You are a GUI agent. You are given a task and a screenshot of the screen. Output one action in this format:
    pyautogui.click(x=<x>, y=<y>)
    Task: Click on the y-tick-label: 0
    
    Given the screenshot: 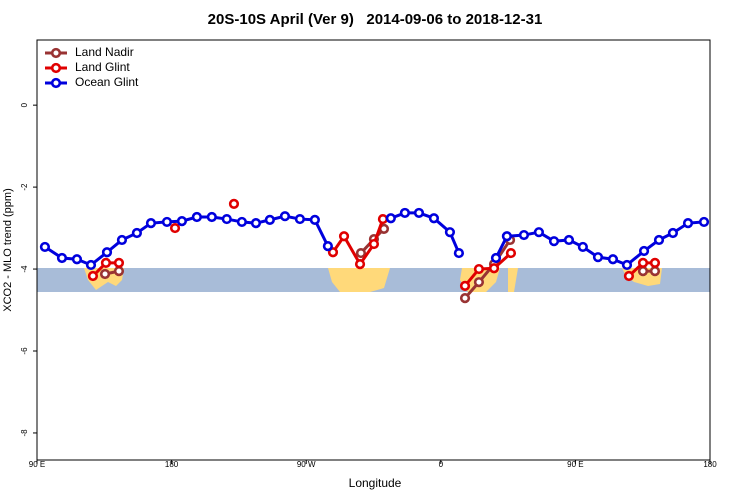 What is the action you would take?
    pyautogui.click(x=24, y=104)
    